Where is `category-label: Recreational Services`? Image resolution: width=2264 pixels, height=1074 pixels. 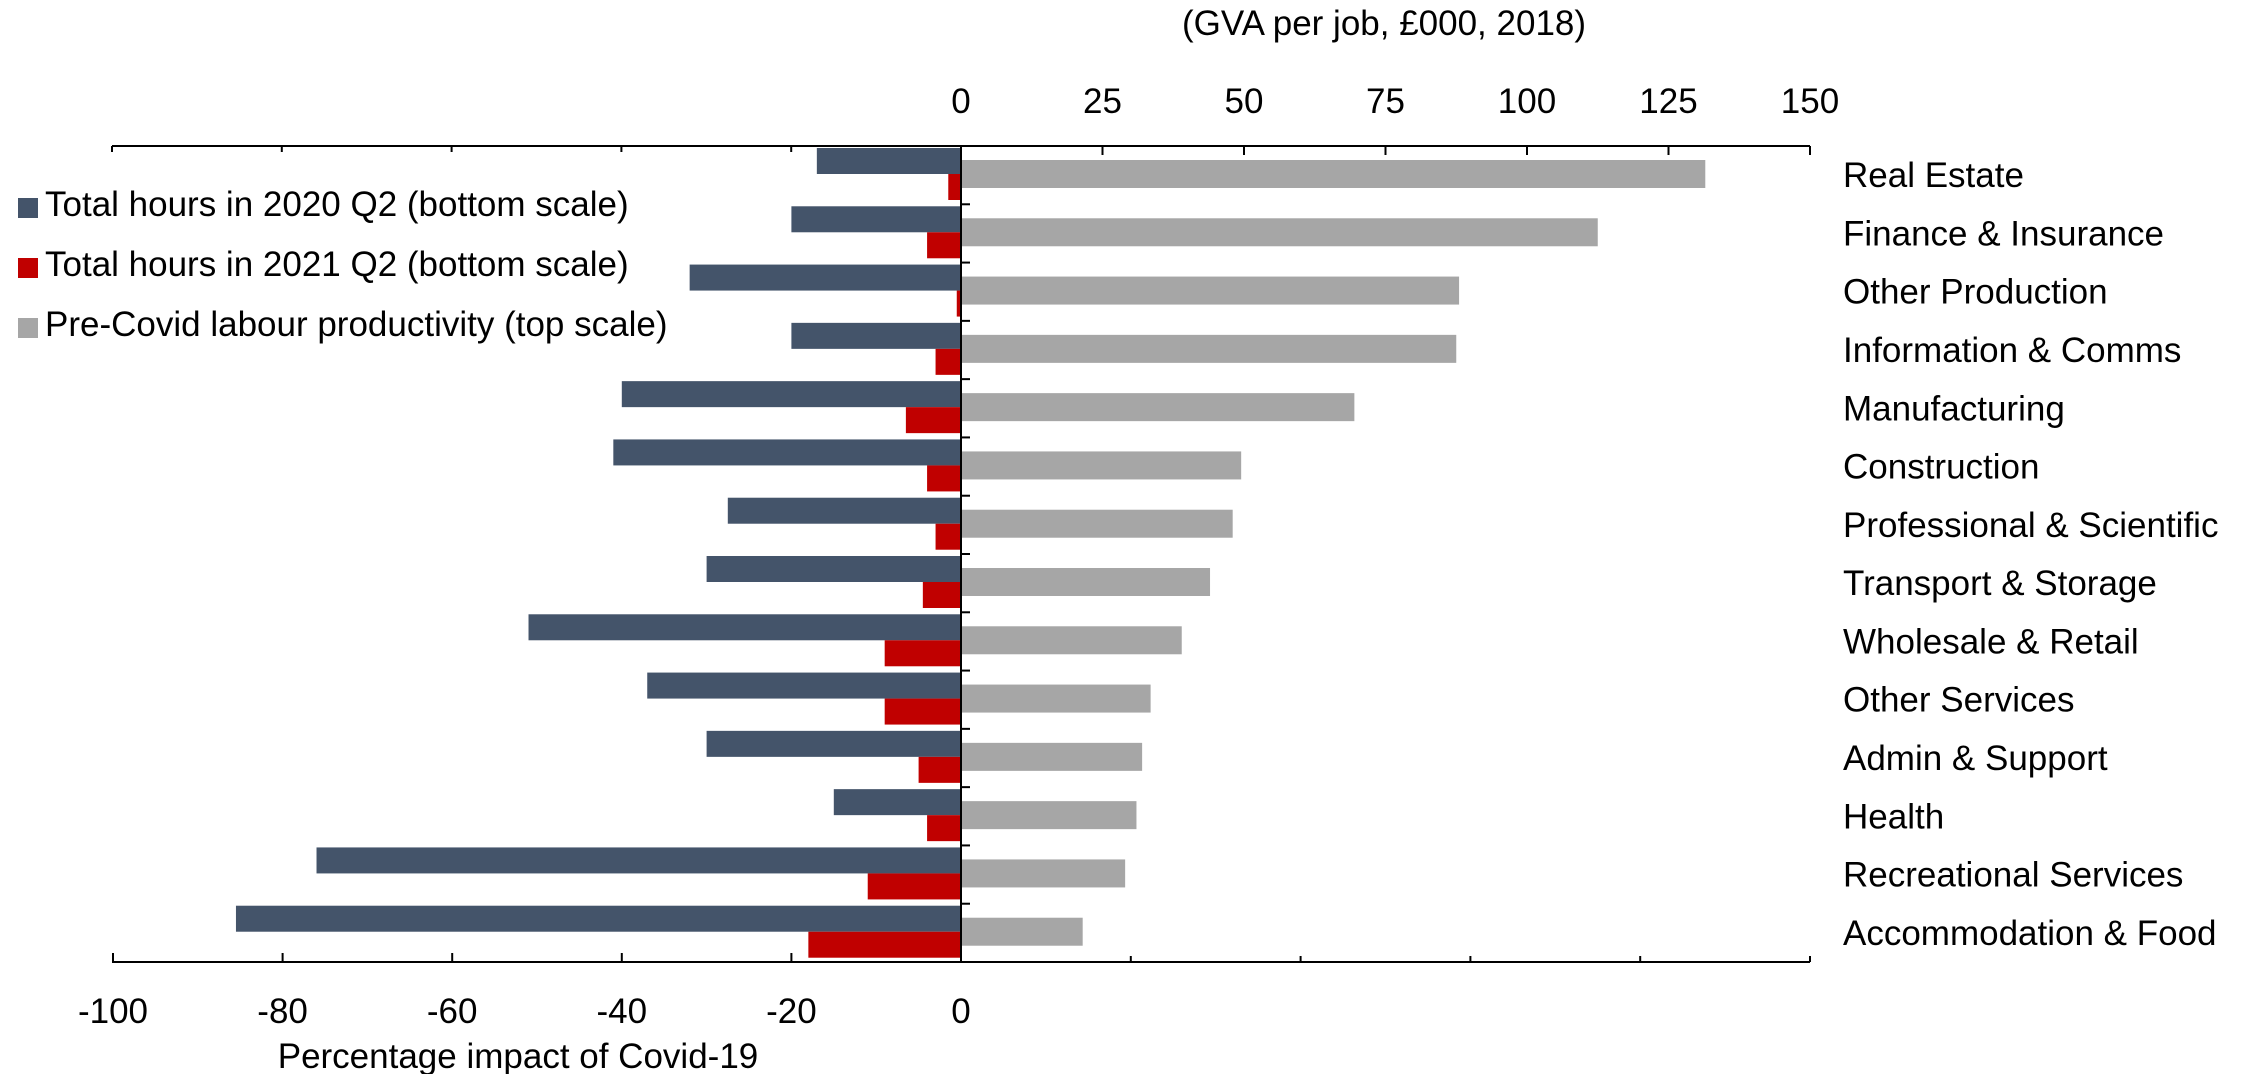 category-label: Recreational Services is located at coordinates (2013, 875).